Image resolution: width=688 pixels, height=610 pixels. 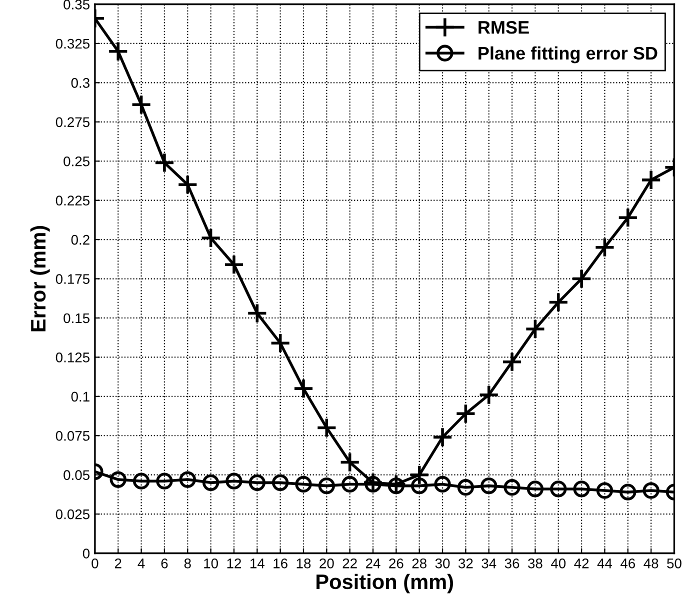 I want to click on y-tick-label: 0.075, so click(x=73, y=435).